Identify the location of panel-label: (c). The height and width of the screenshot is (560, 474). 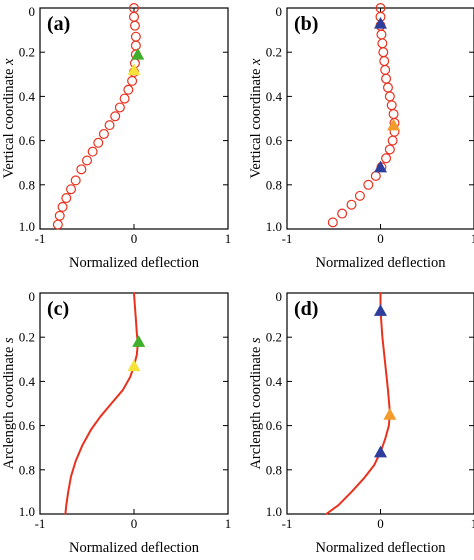
(58, 309).